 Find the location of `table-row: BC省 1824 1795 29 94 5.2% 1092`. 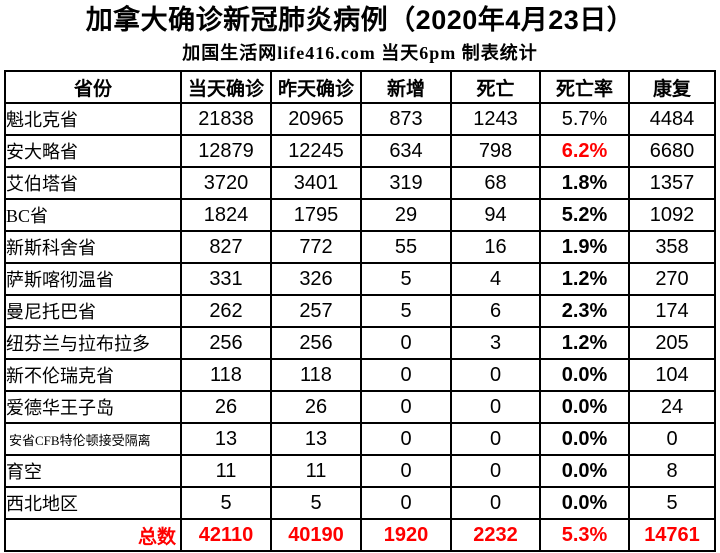

table-row: BC省 1824 1795 29 94 5.2% 1092 is located at coordinates (360, 215).